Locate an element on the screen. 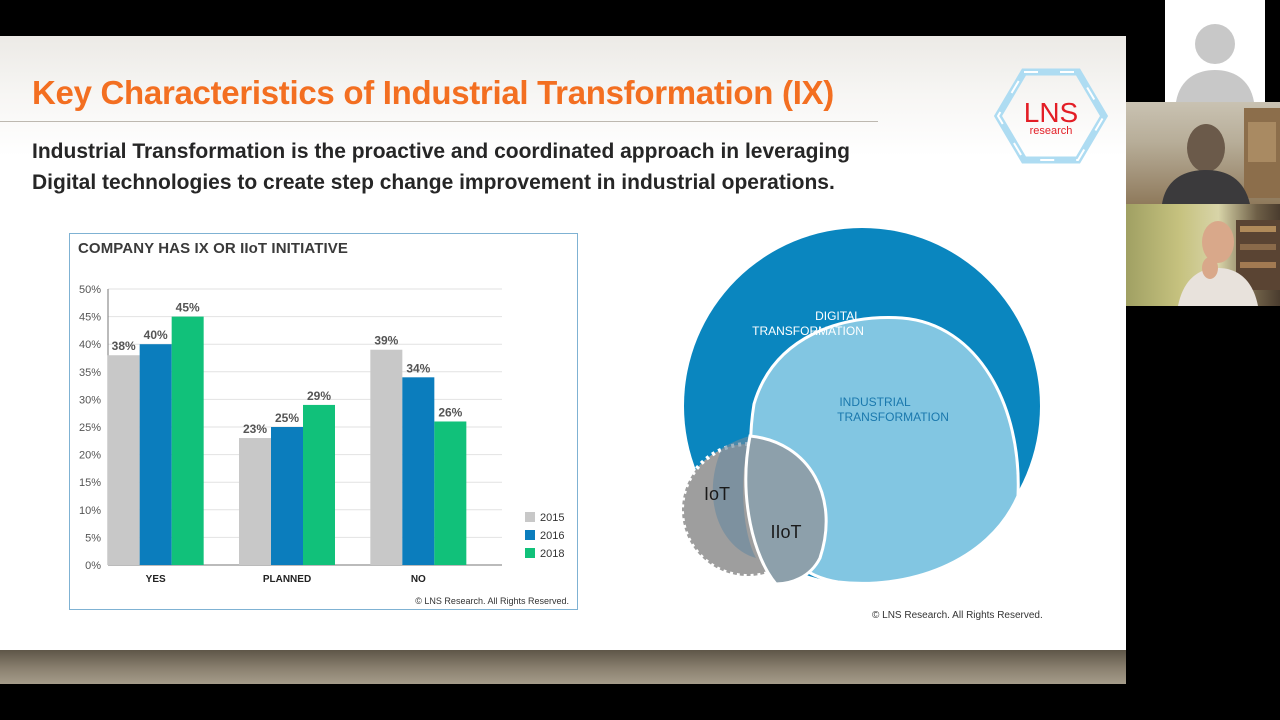 The height and width of the screenshot is (720, 1280). bar-2016-yes is located at coordinates (155, 454).